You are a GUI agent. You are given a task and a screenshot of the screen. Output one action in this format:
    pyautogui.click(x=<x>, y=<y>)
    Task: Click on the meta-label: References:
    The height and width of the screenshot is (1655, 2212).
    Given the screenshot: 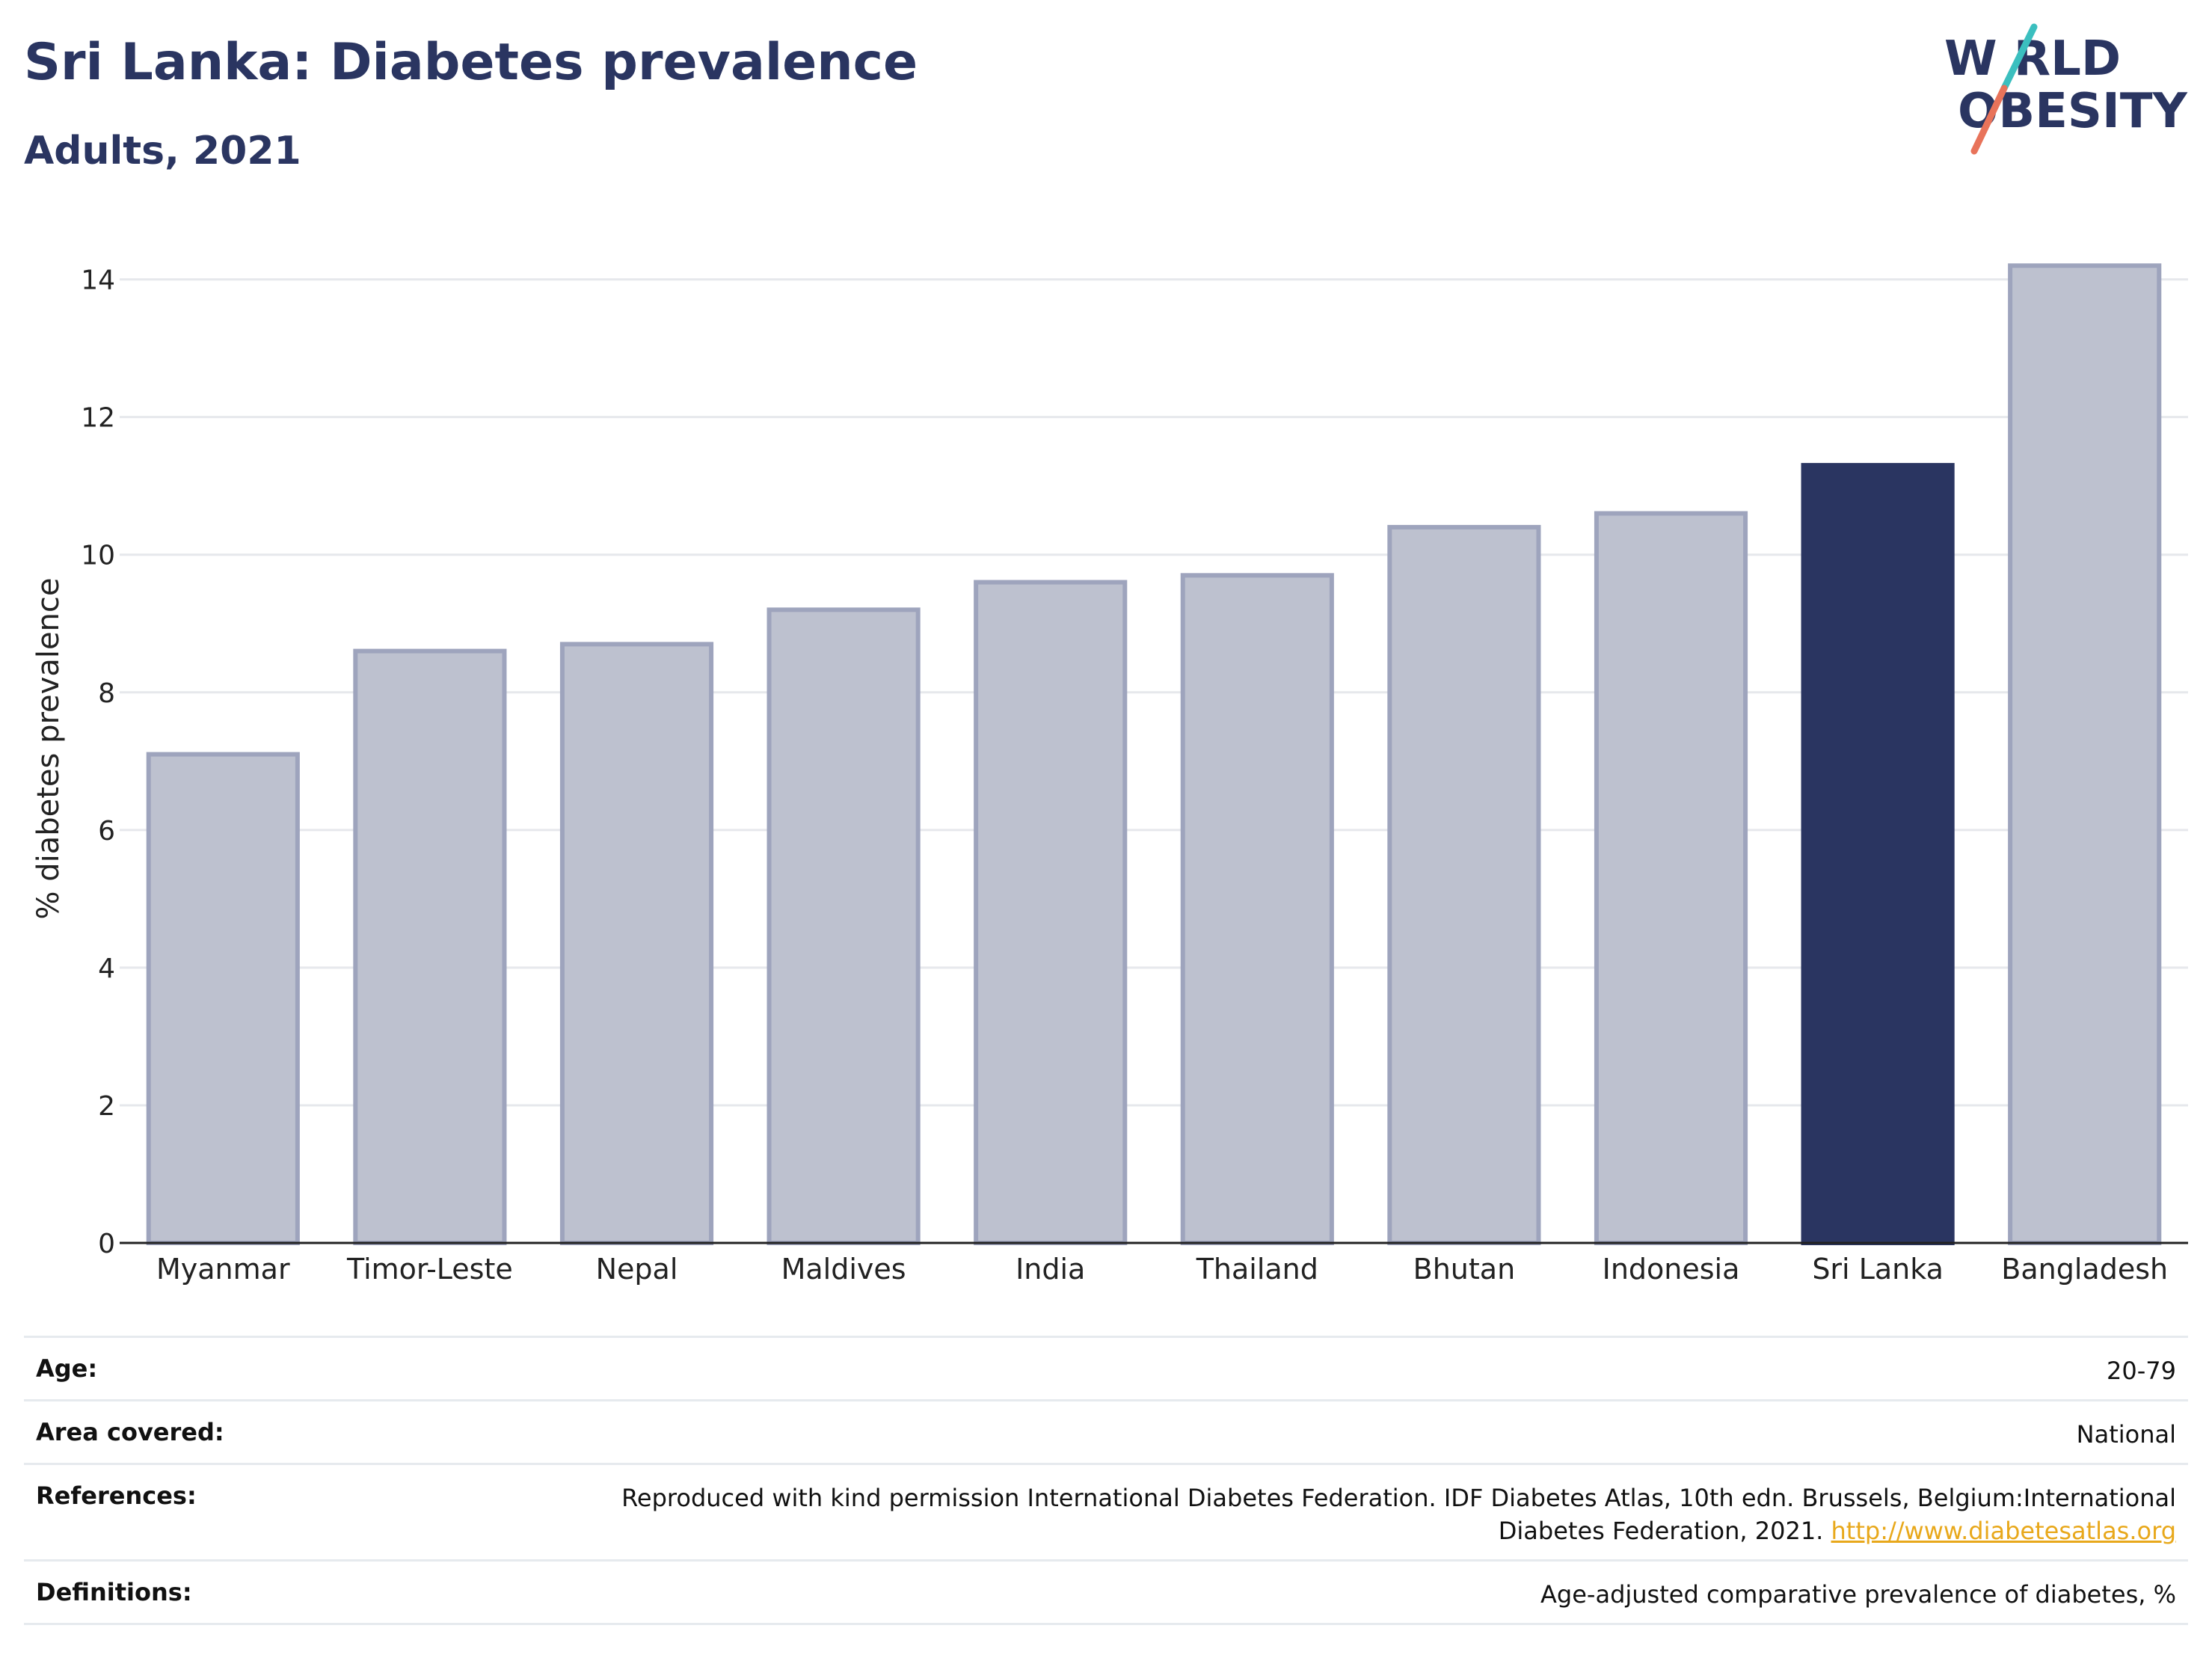 What is the action you would take?
    pyautogui.click(x=116, y=1495)
    